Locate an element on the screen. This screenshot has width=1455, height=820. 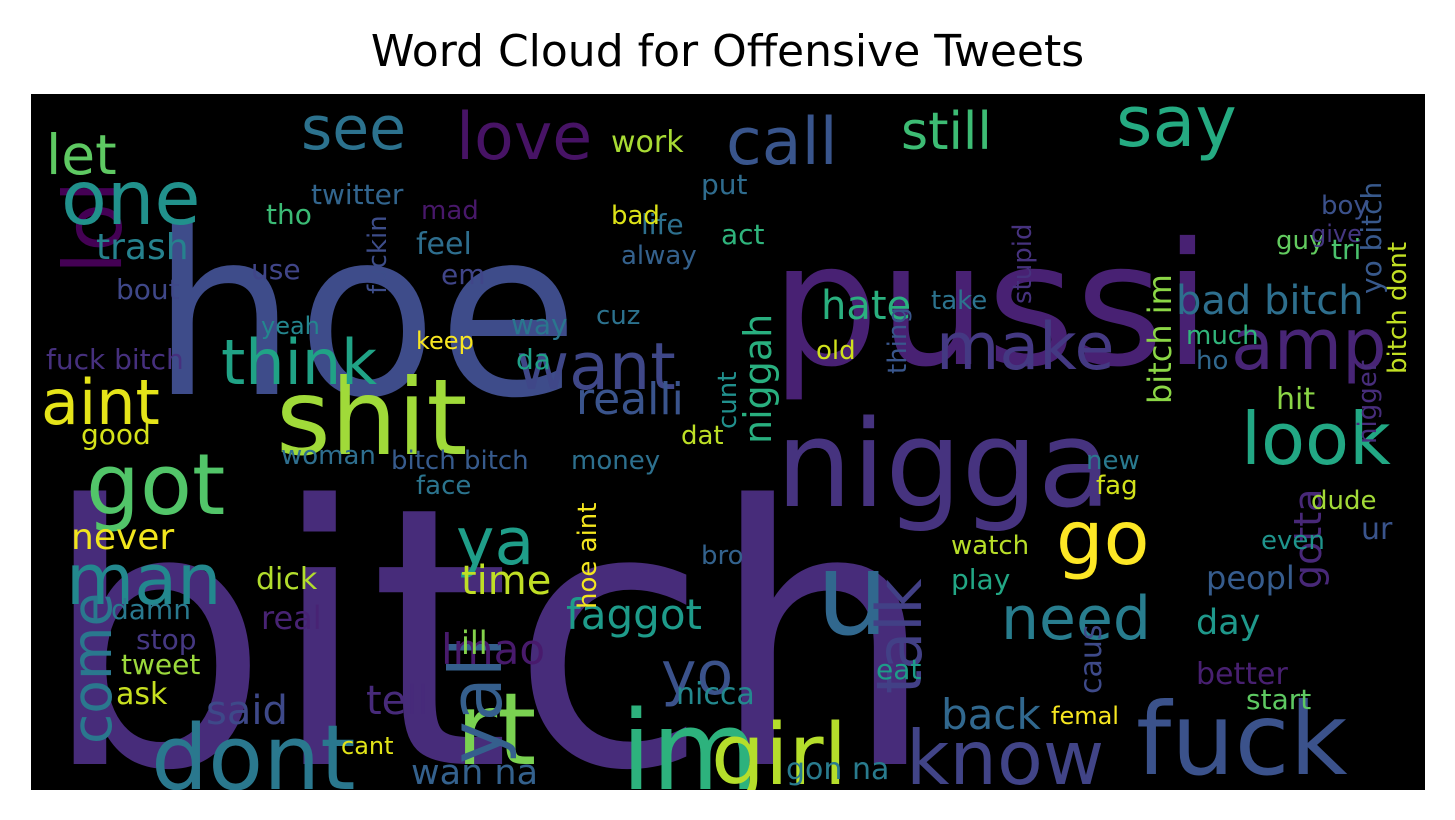
cloud-word-gotta: gotta is located at coordinates (1308, 539).